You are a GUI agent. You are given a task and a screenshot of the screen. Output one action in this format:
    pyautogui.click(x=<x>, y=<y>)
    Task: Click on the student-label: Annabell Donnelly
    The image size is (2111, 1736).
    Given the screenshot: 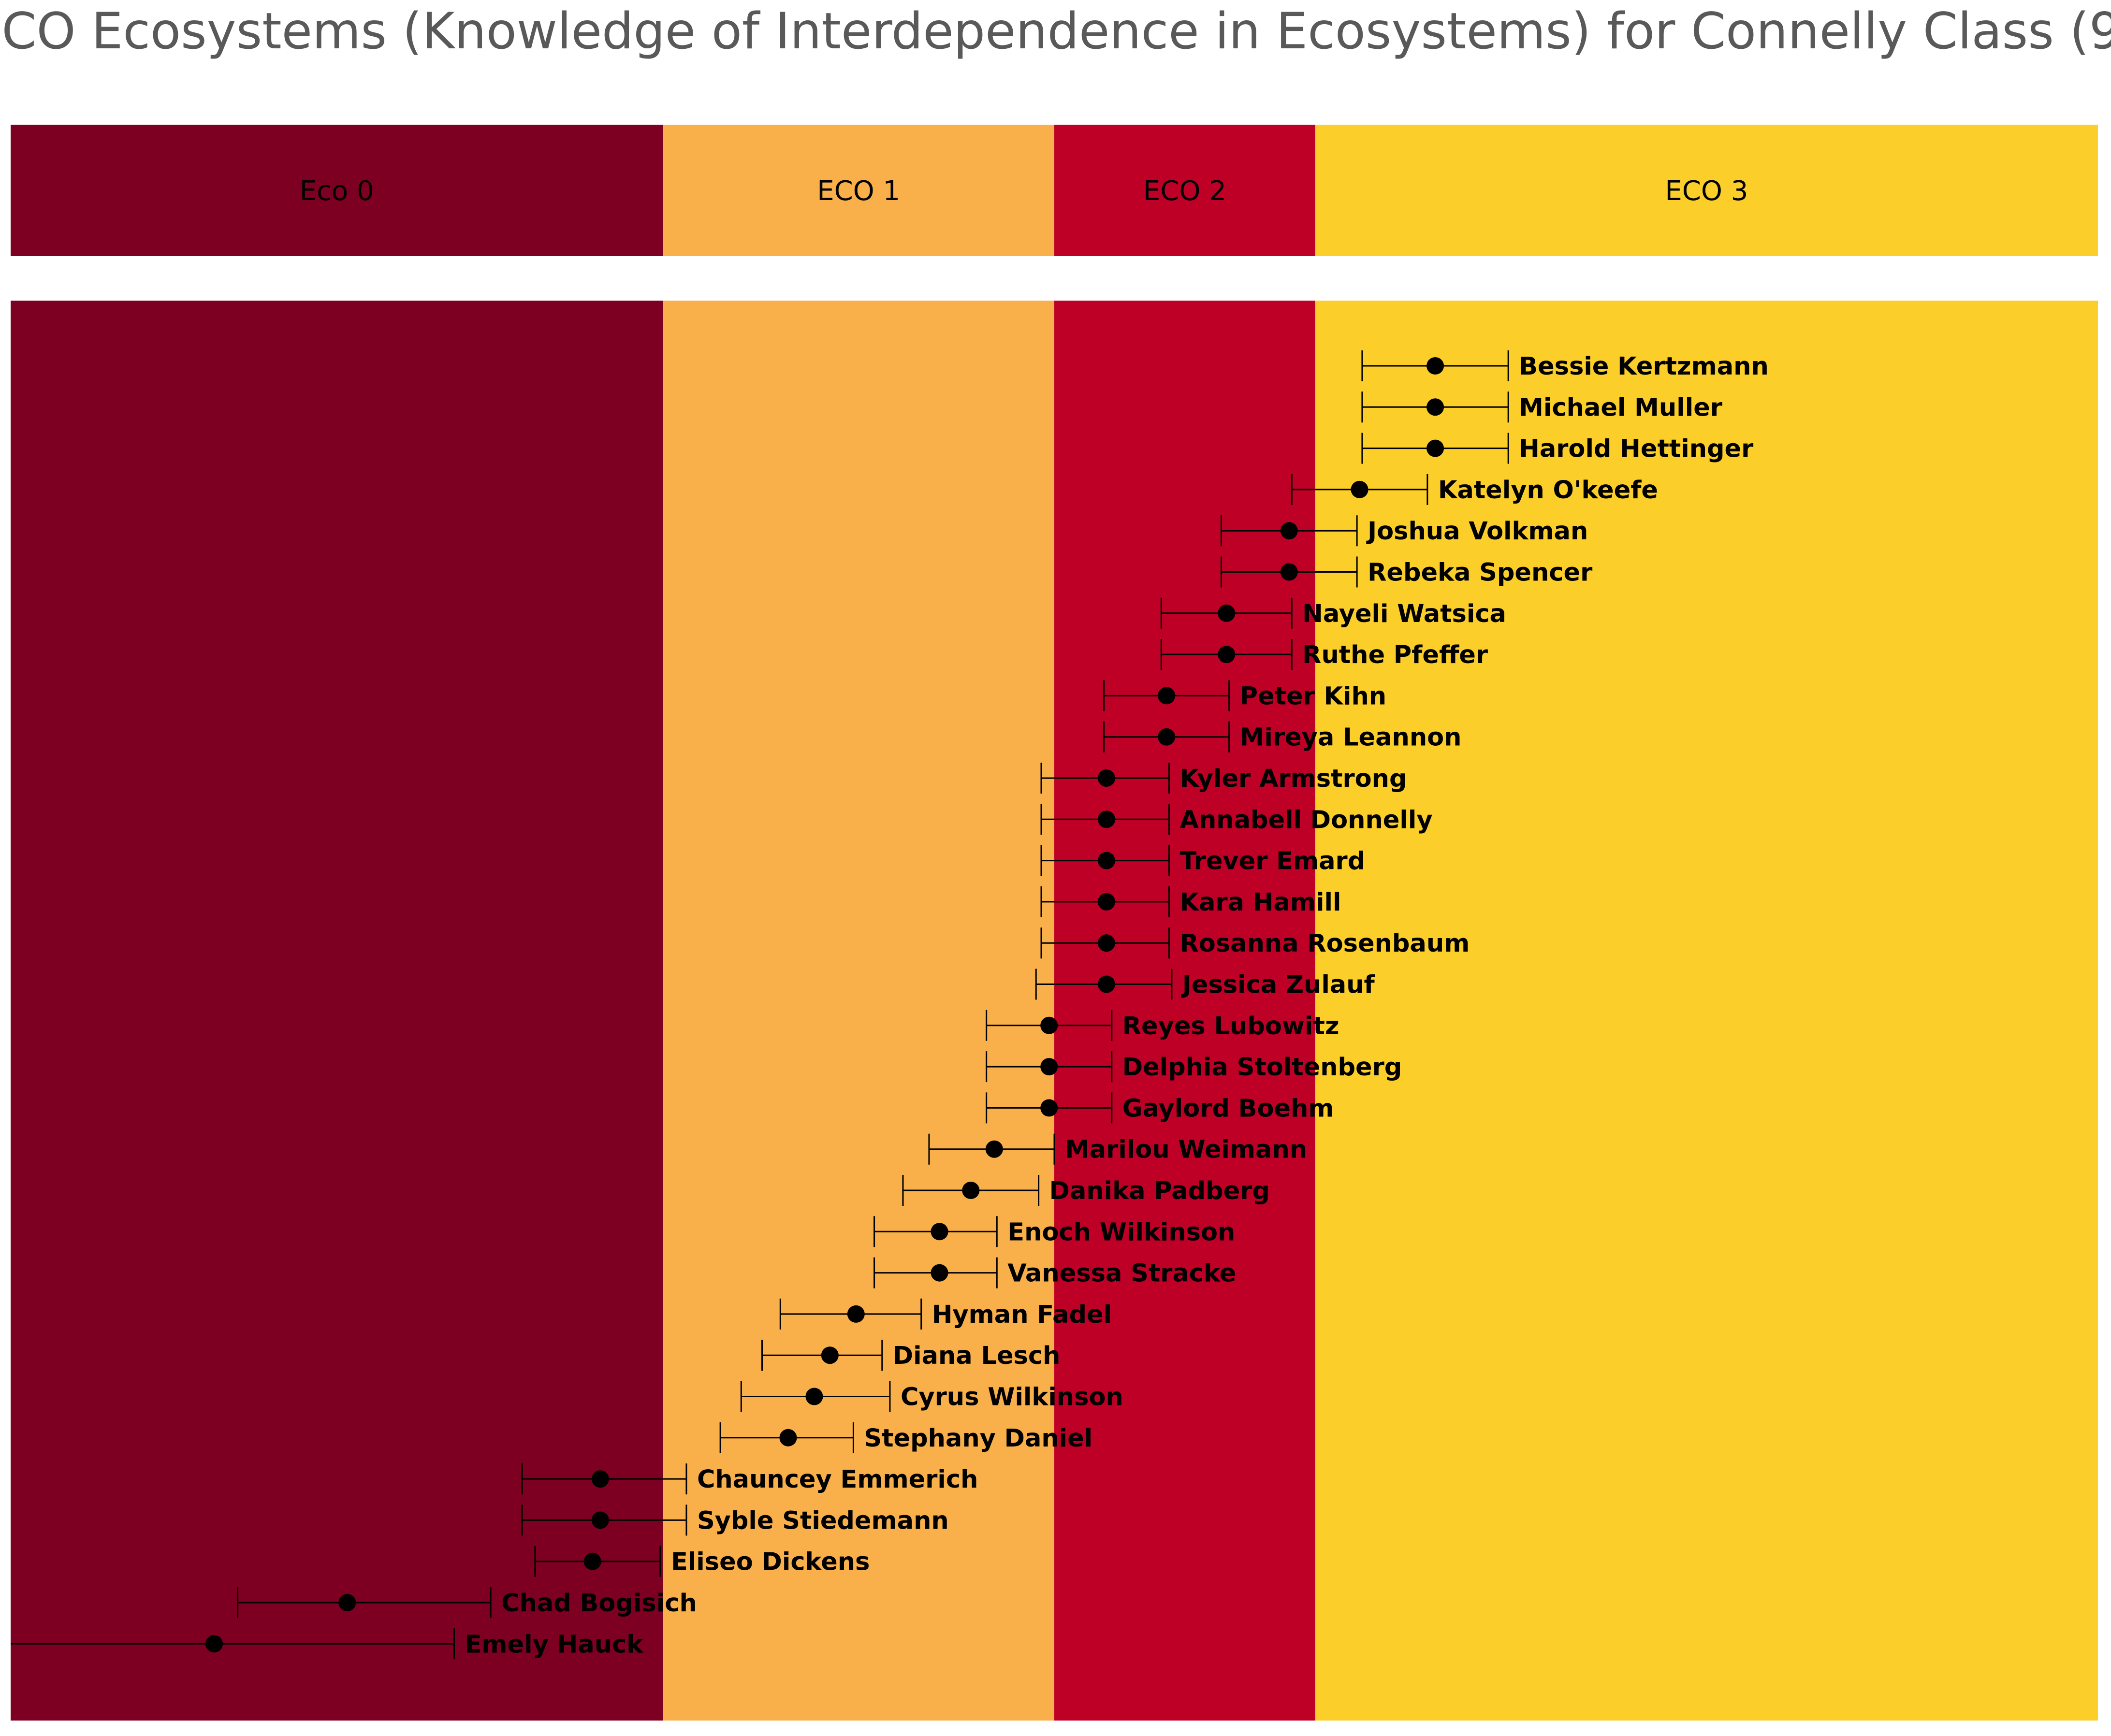 What is the action you would take?
    pyautogui.click(x=1305, y=820)
    